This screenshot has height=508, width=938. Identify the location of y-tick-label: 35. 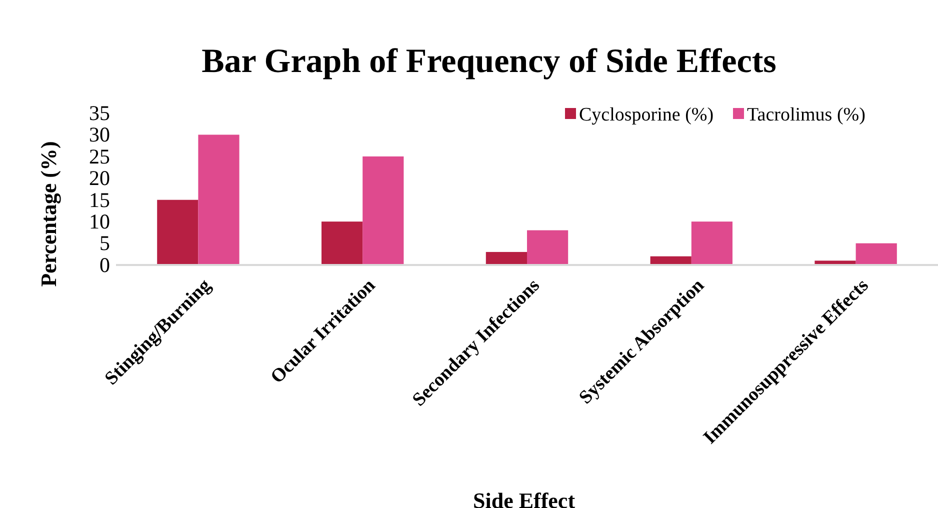
(99, 112).